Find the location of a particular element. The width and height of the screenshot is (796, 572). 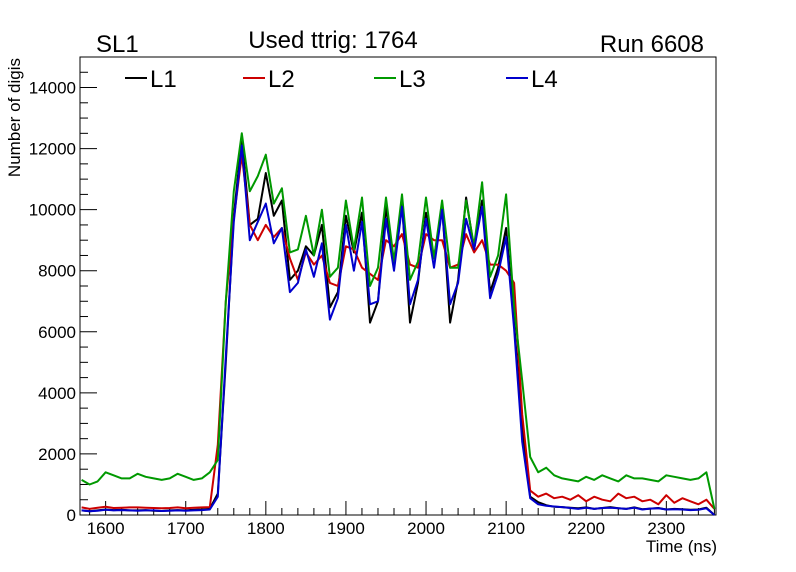

y-axis-label: Number of digis is located at coordinates (14, 117).